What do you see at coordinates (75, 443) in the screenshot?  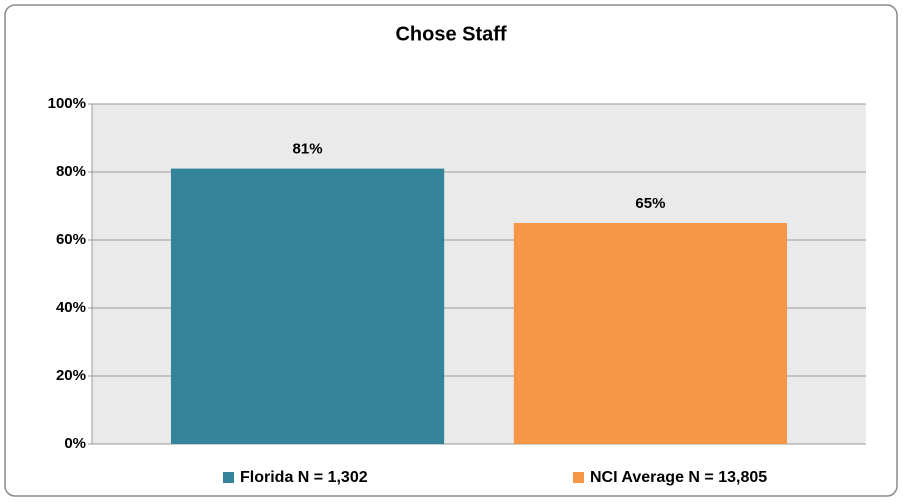 I see `y-tick-label: 0%` at bounding box center [75, 443].